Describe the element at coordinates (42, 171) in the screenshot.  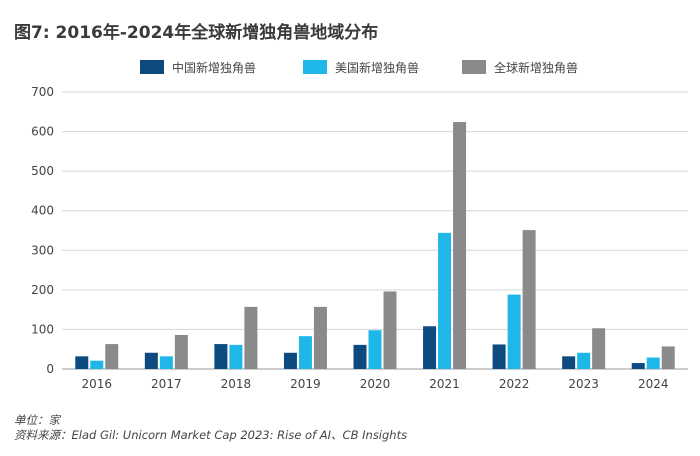
I see `y-tick-label-500: 500` at that location.